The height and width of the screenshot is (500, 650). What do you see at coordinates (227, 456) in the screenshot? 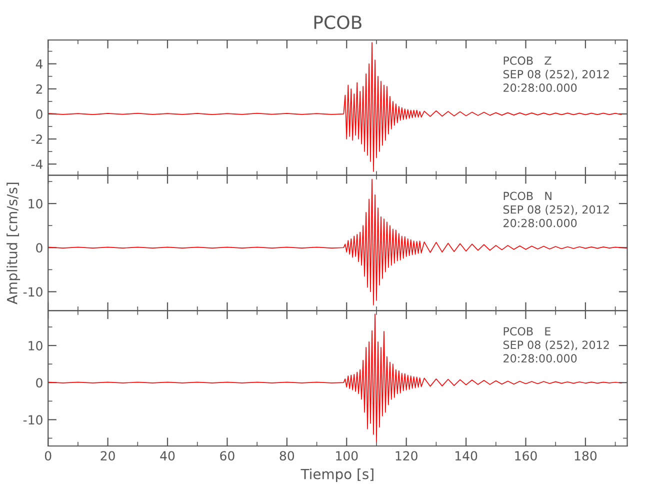
I see `x-tick-label: 60` at bounding box center [227, 456].